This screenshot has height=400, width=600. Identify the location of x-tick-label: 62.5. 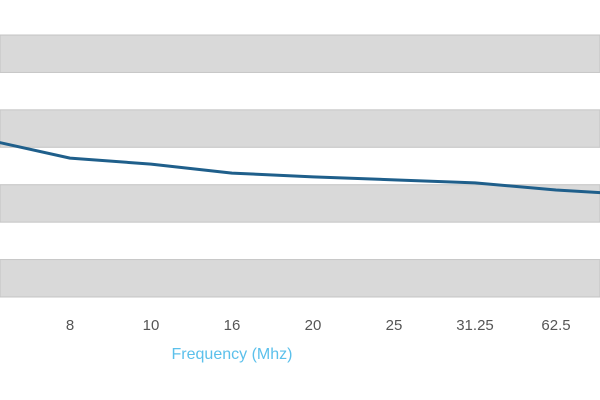
(555, 325).